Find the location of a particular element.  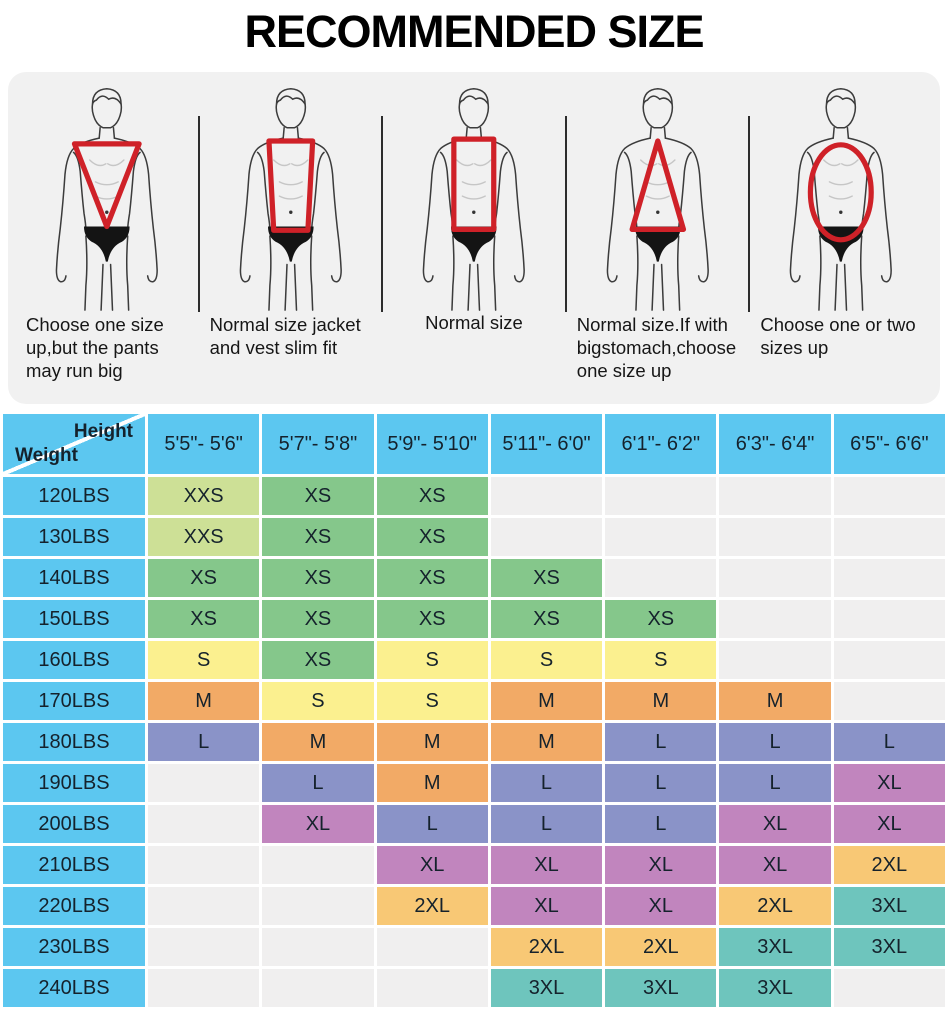

weight-cell: 180LBS is located at coordinates (74, 742).